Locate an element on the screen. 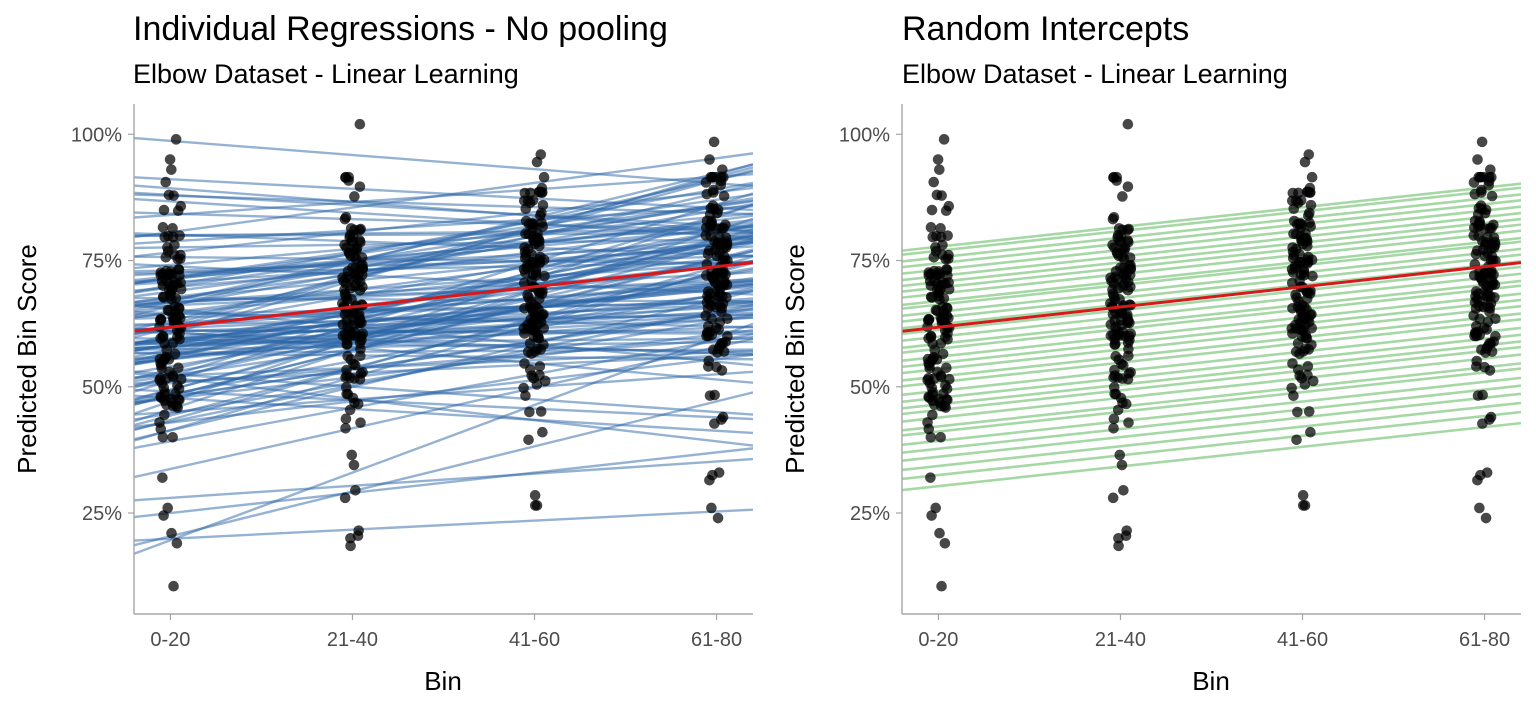 The height and width of the screenshot is (710, 1536). x-axis-title: Bin is located at coordinates (443, 681).